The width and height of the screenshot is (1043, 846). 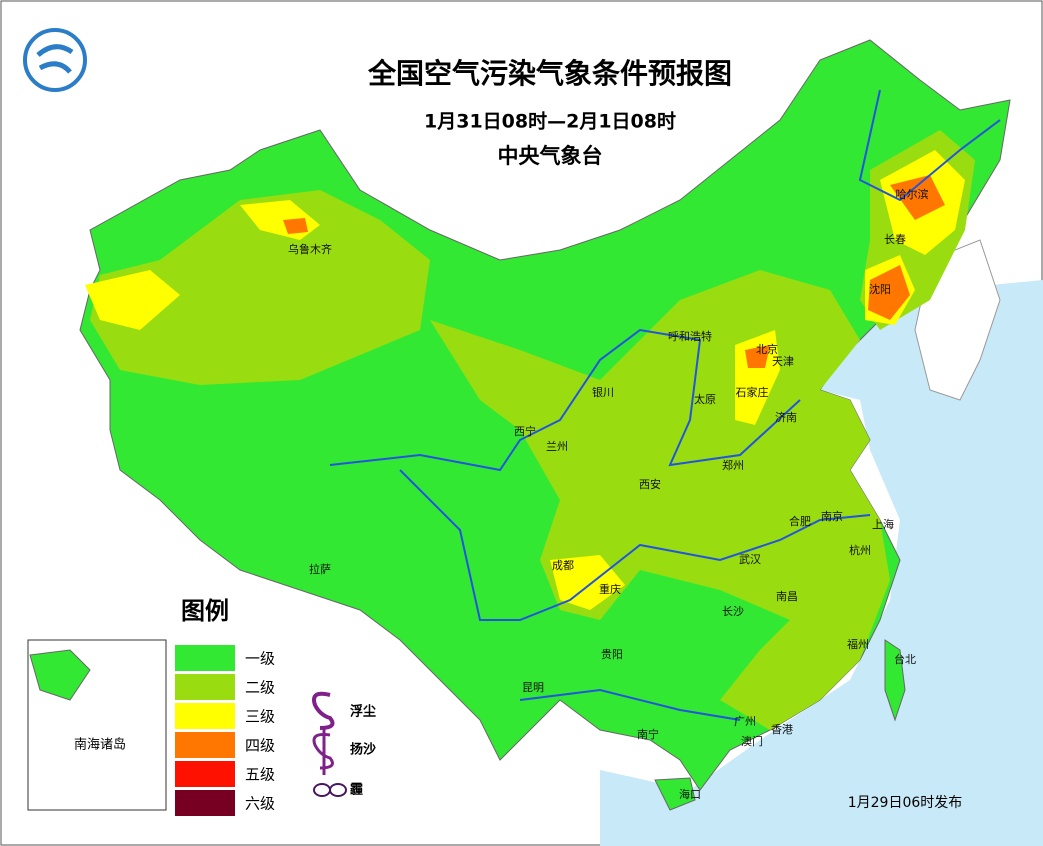 I want to click on period: 1月31日08时—2月1日08时, so click(x=550, y=122).